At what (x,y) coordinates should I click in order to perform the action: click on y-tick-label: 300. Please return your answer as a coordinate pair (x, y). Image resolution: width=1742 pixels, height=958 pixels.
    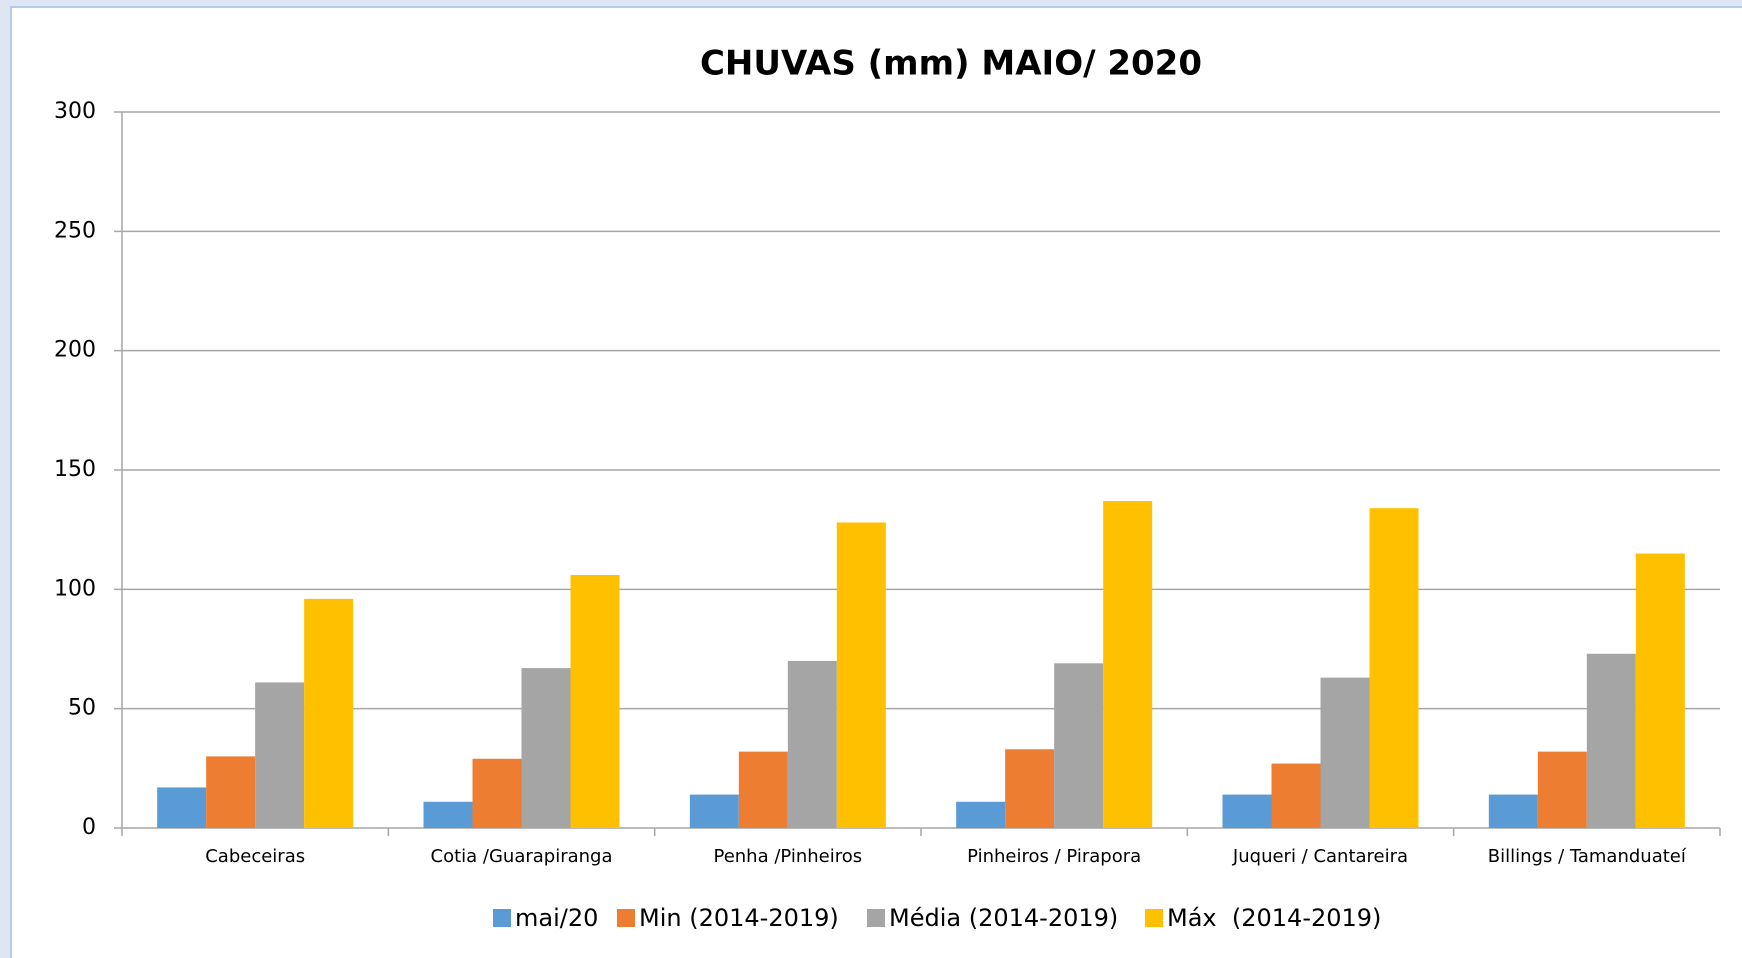
    Looking at the image, I should click on (75, 111).